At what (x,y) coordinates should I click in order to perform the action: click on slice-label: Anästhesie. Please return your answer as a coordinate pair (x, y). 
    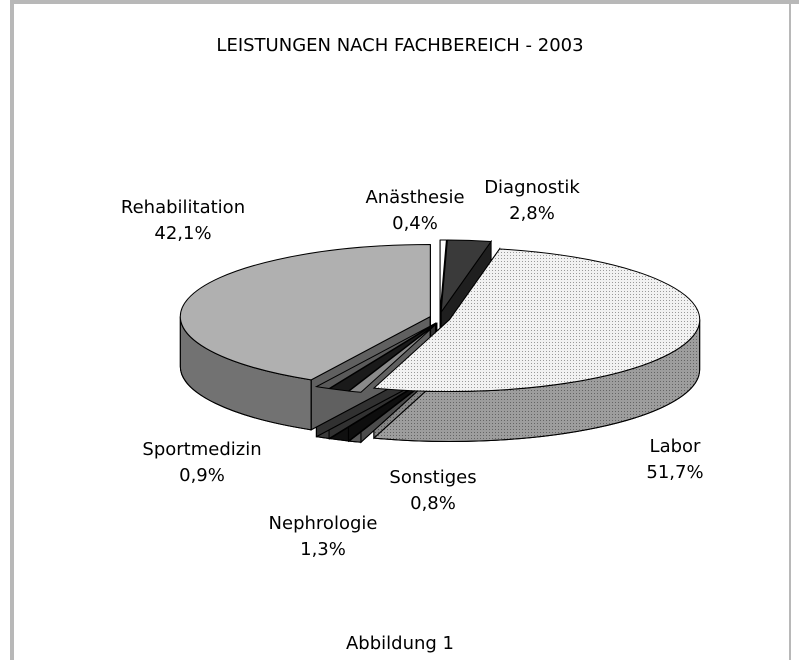
    Looking at the image, I should click on (414, 197).